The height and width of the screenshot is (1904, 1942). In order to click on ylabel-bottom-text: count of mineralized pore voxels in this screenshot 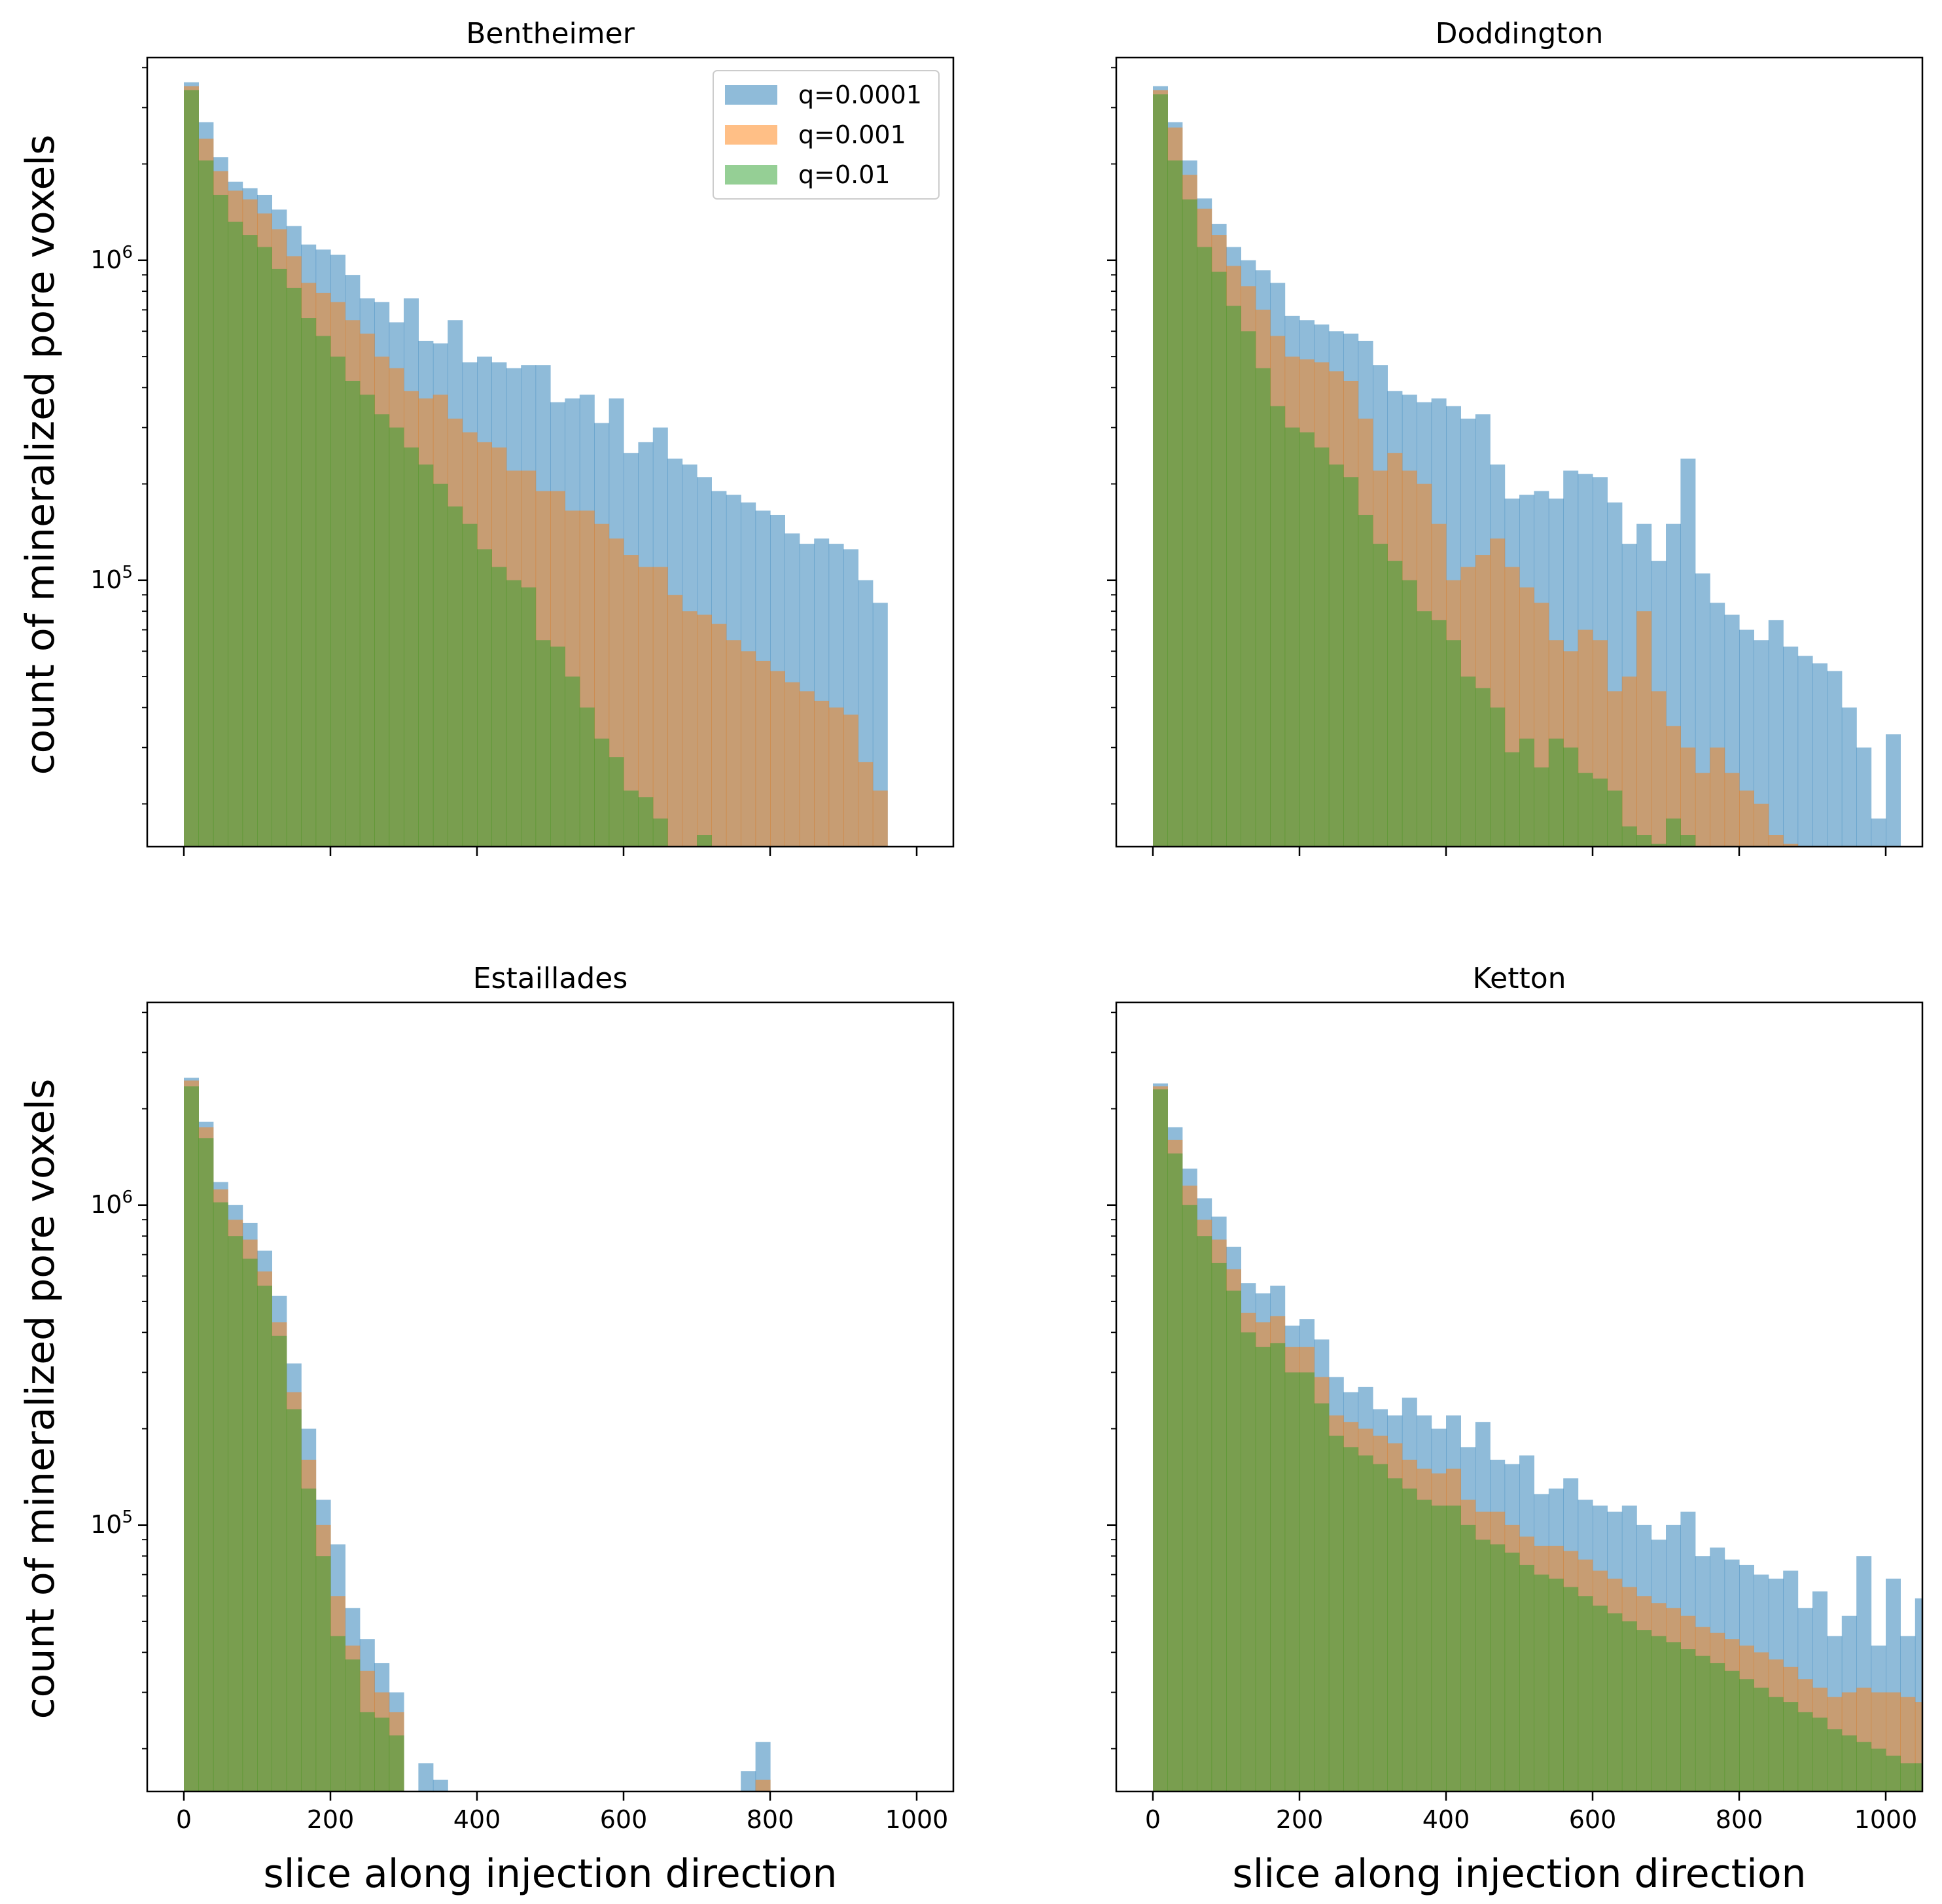, I will do `click(41, 1399)`.